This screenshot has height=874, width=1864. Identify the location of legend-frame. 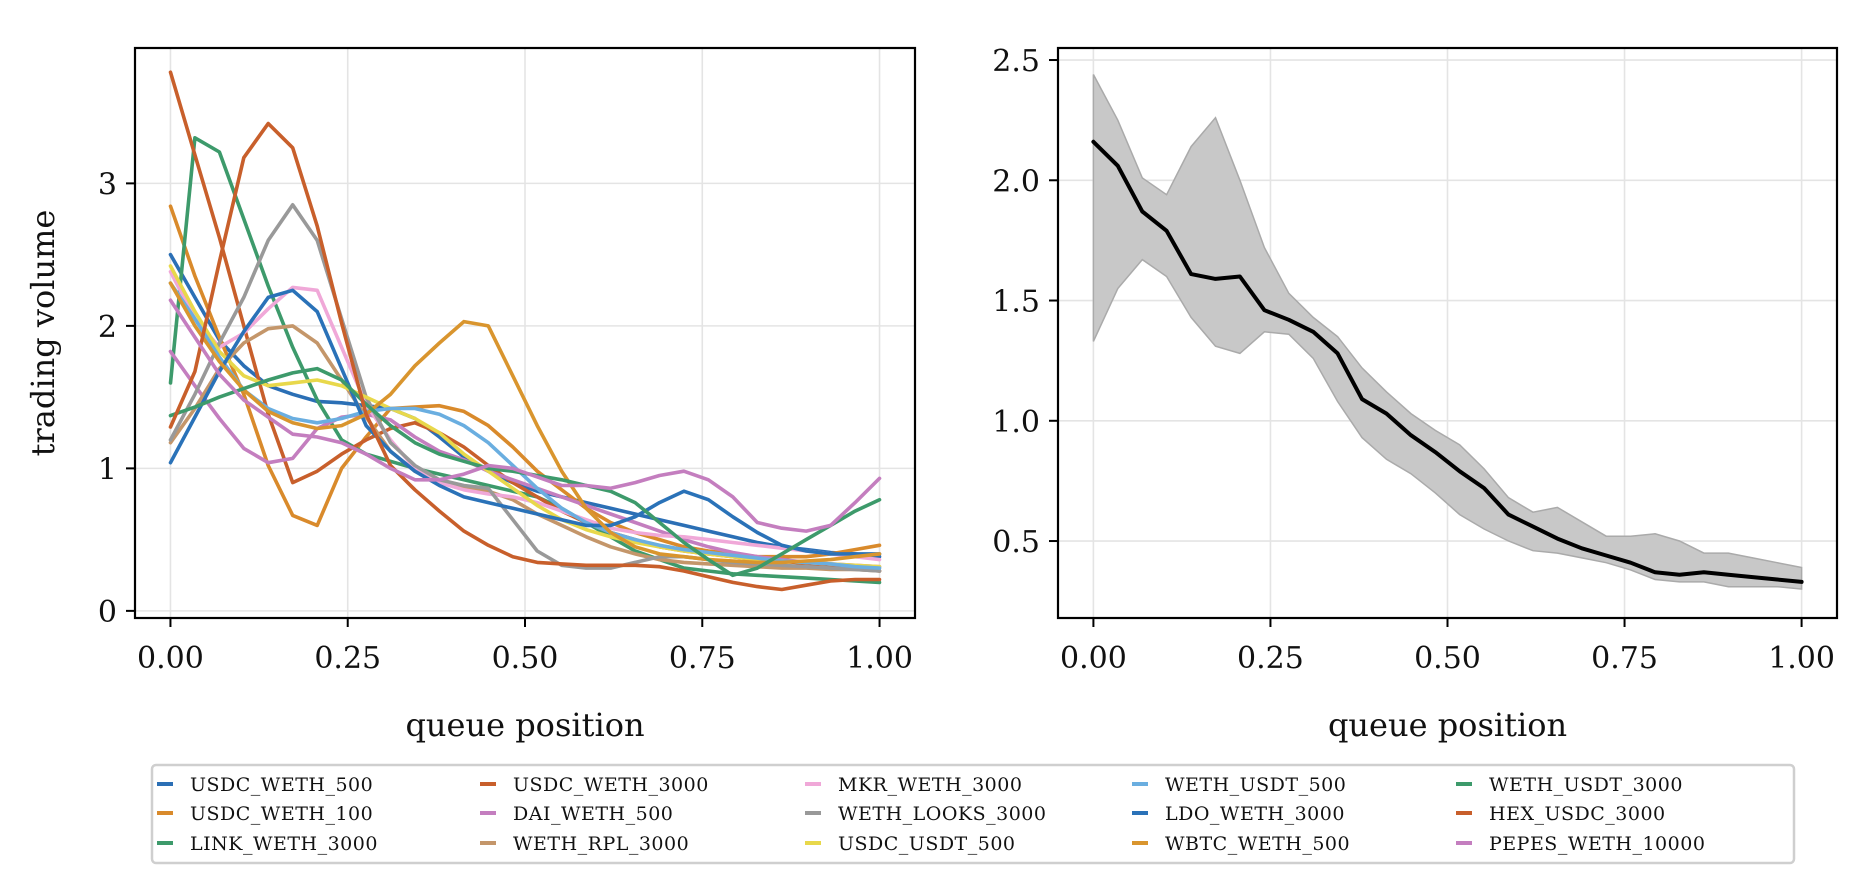
(973, 814).